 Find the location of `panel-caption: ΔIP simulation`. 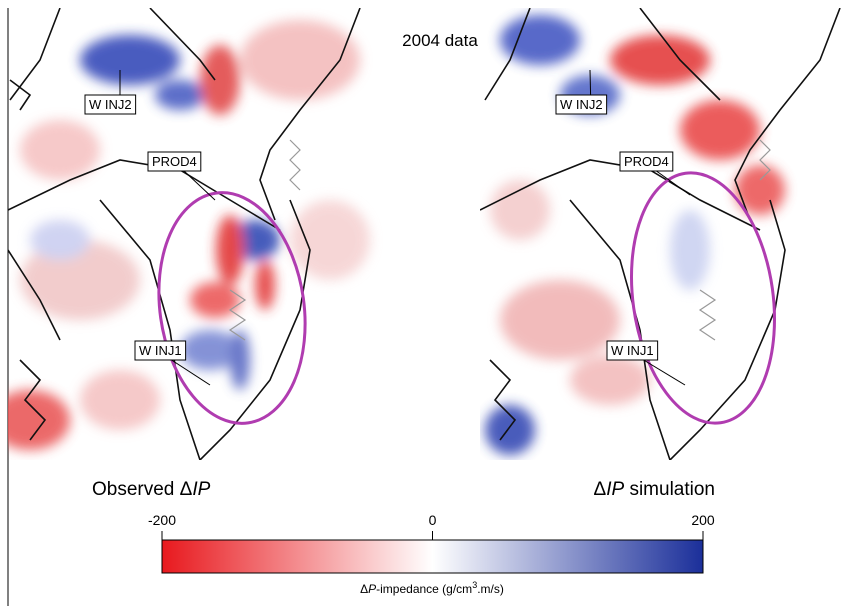

panel-caption: ΔIP simulation is located at coordinates (654, 489).